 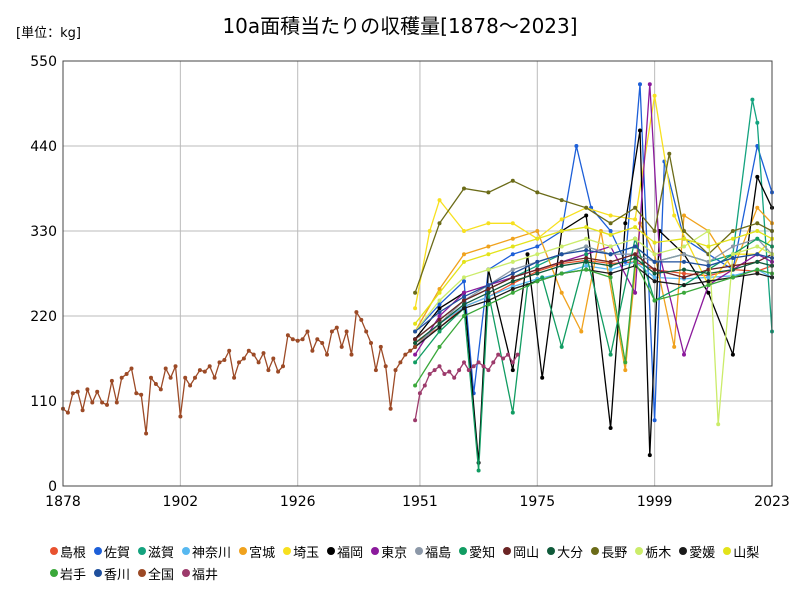 I want to click on legend-marker-icon, so click(x=727, y=551).